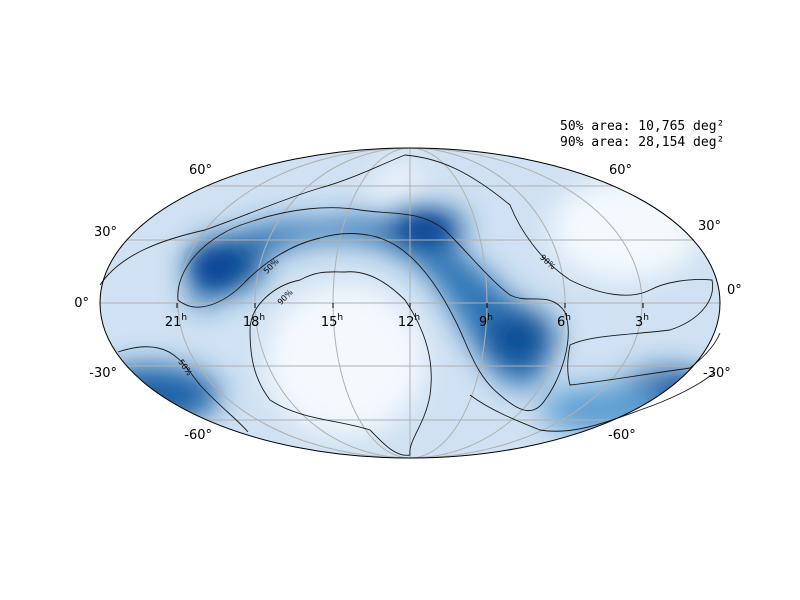 The image size is (800, 600). I want to click on contour-50-south, so click(183, 389).